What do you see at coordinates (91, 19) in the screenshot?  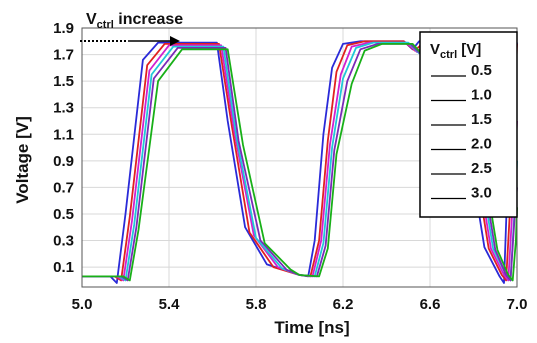 I see `annotation-v: V` at bounding box center [91, 19].